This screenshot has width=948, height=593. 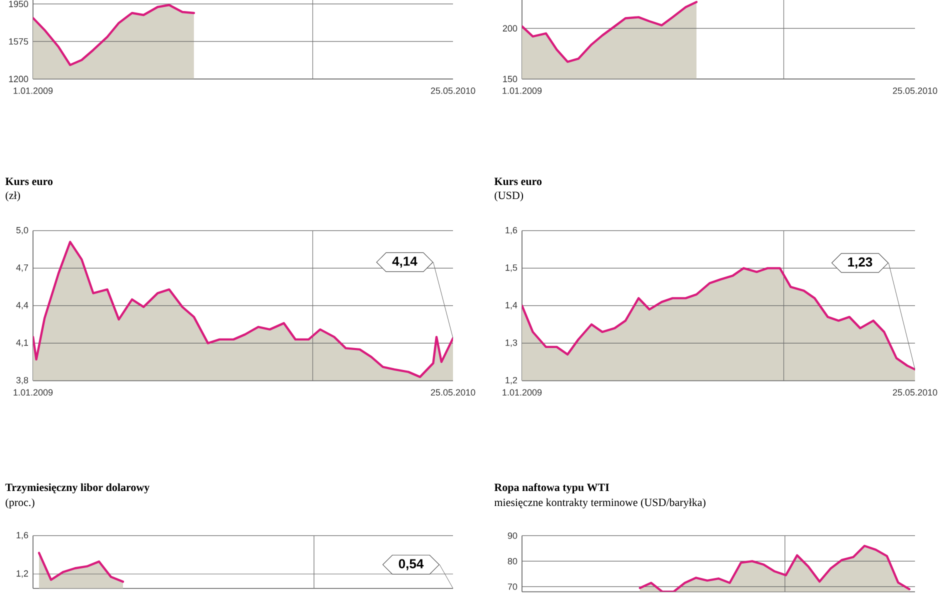 I want to click on y-tick-label: 1950, so click(x=18, y=4).